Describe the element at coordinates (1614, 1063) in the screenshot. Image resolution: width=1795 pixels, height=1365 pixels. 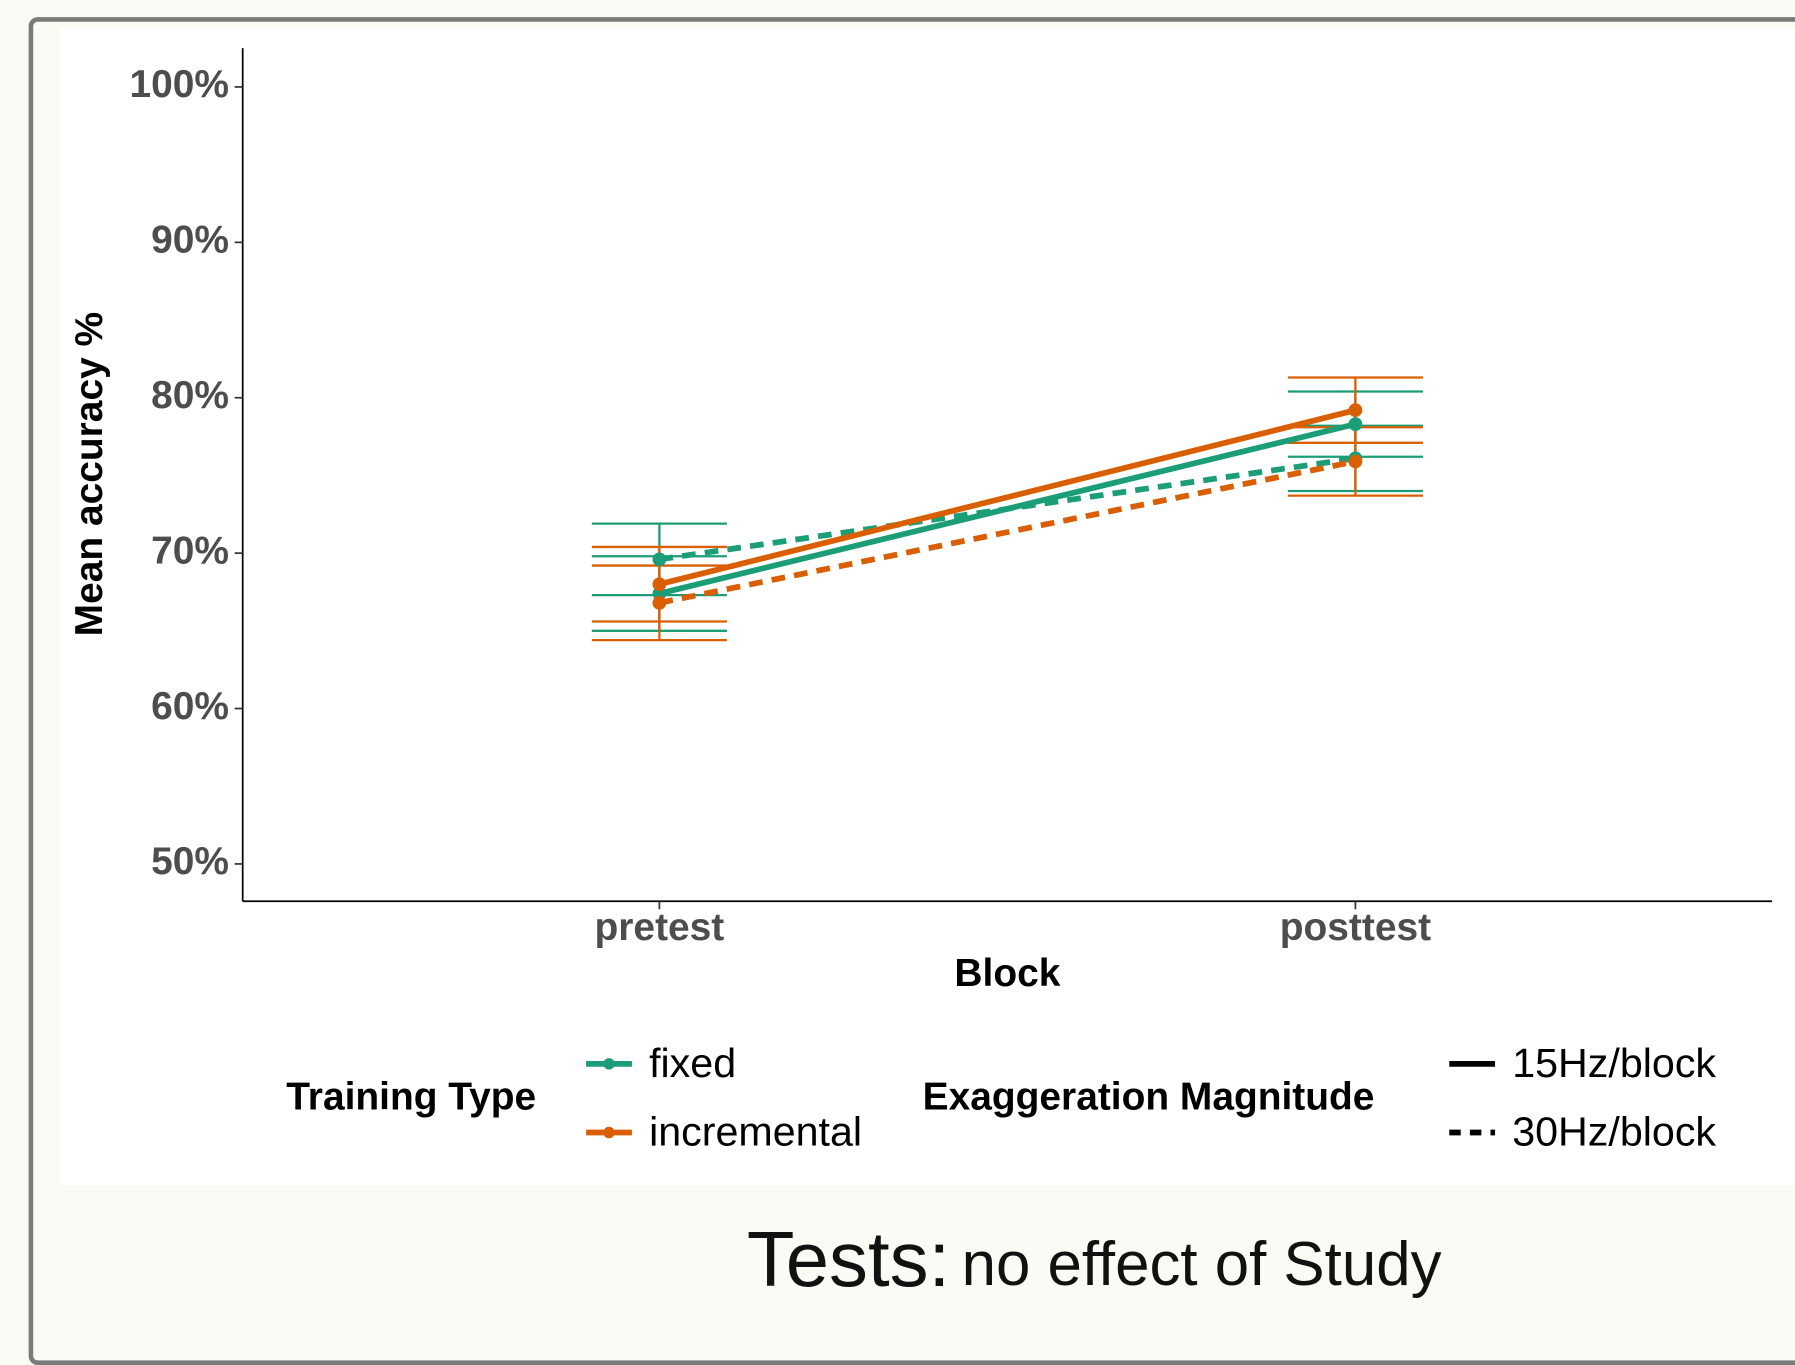
I see `legend-label: 15Hz/block` at that location.